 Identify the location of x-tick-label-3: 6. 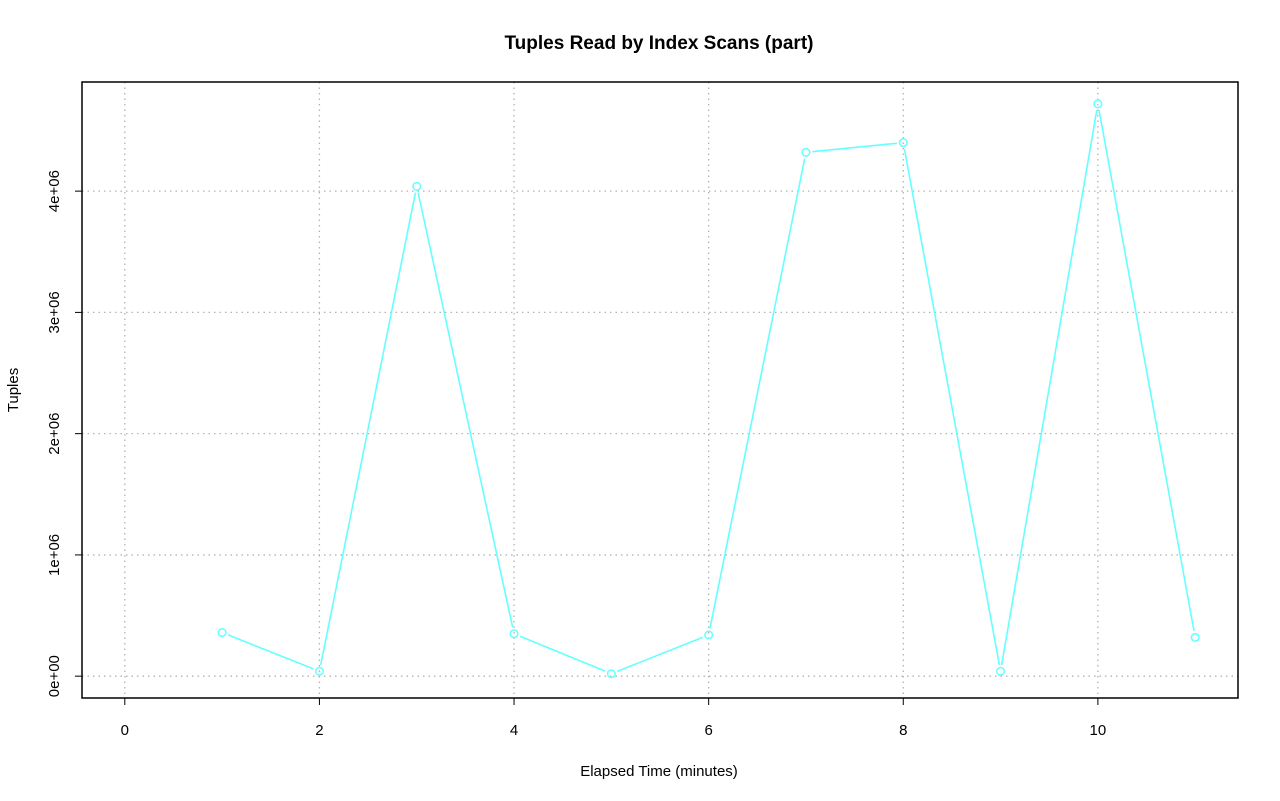
(708, 730).